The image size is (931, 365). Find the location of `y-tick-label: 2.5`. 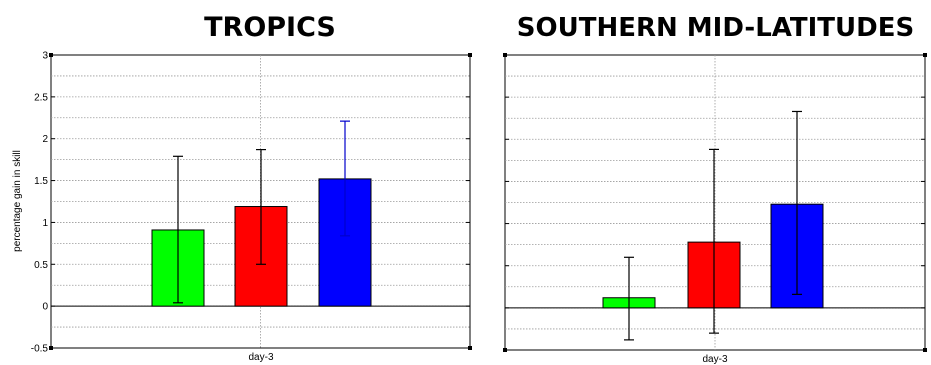

y-tick-label: 2.5 is located at coordinates (41, 97).